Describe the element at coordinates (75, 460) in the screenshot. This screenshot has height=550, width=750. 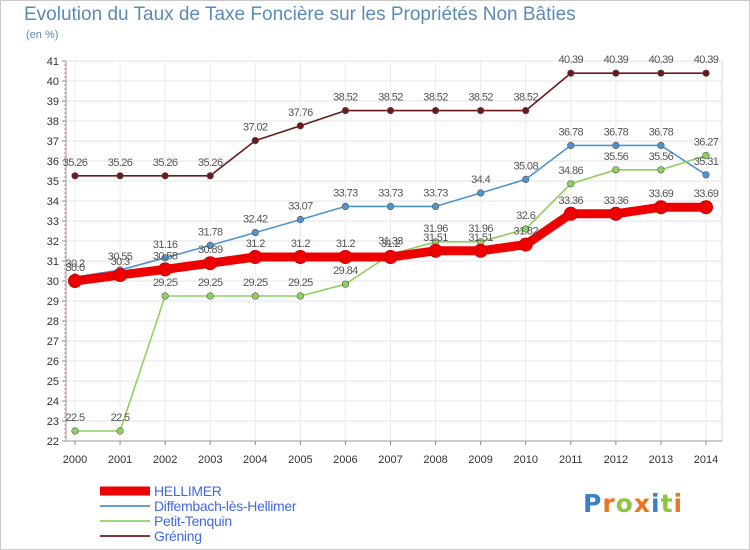
I see `x-tick-label: 2000` at that location.